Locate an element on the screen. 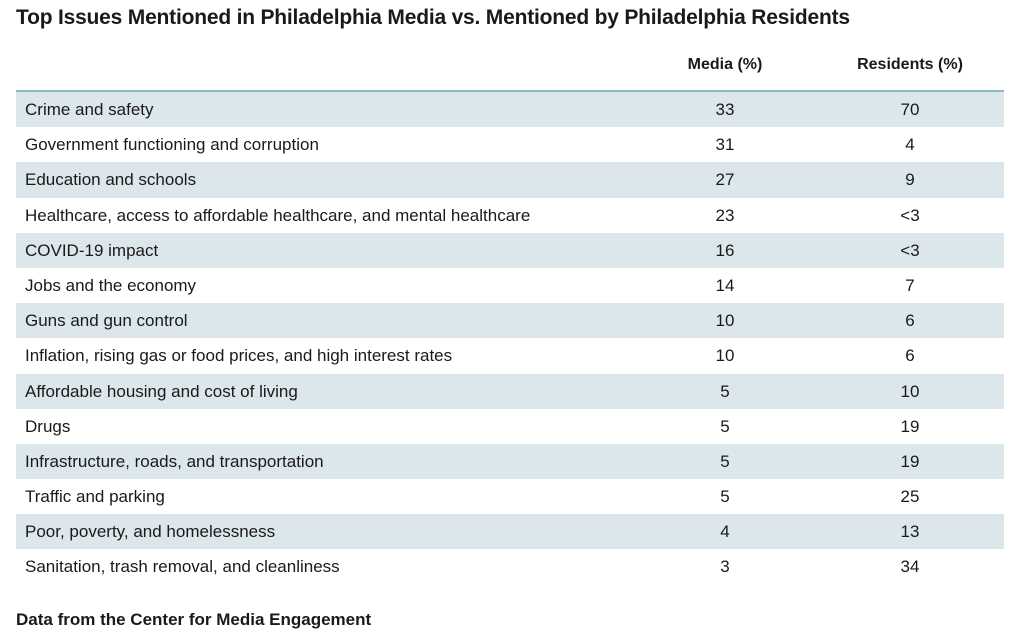 The height and width of the screenshot is (643, 1024). row-label: Education and schools is located at coordinates (111, 180).